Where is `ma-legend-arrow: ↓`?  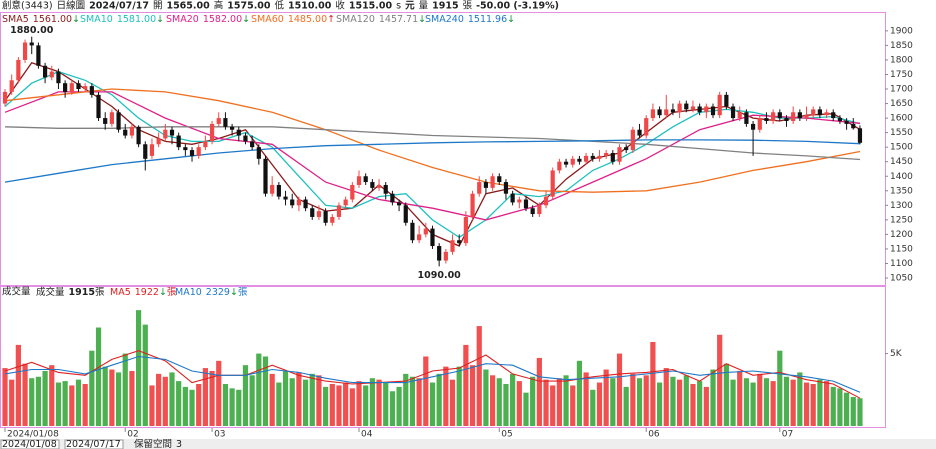
ma-legend-arrow: ↓ is located at coordinates (246, 19).